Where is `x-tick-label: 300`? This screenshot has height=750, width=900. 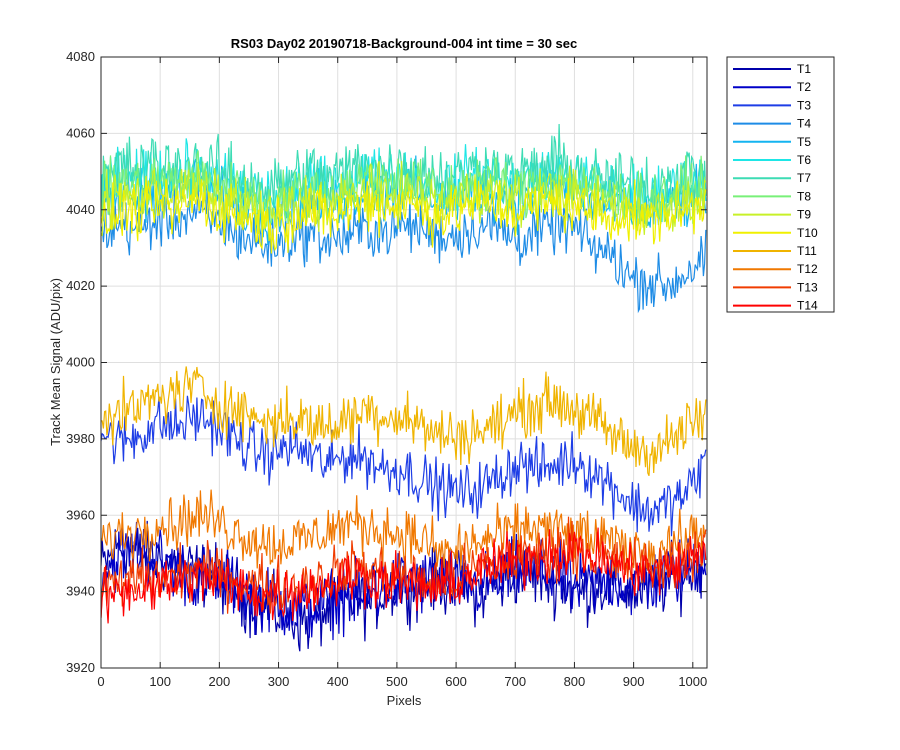
x-tick-label: 300 is located at coordinates (279, 681).